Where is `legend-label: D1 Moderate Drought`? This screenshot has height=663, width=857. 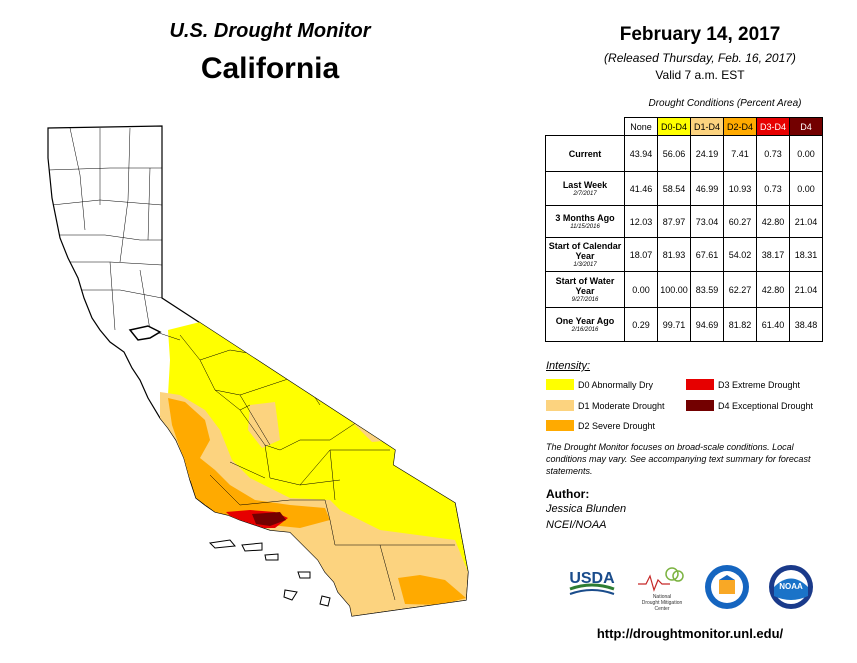
legend-label: D1 Moderate Drought is located at coordinates (621, 406).